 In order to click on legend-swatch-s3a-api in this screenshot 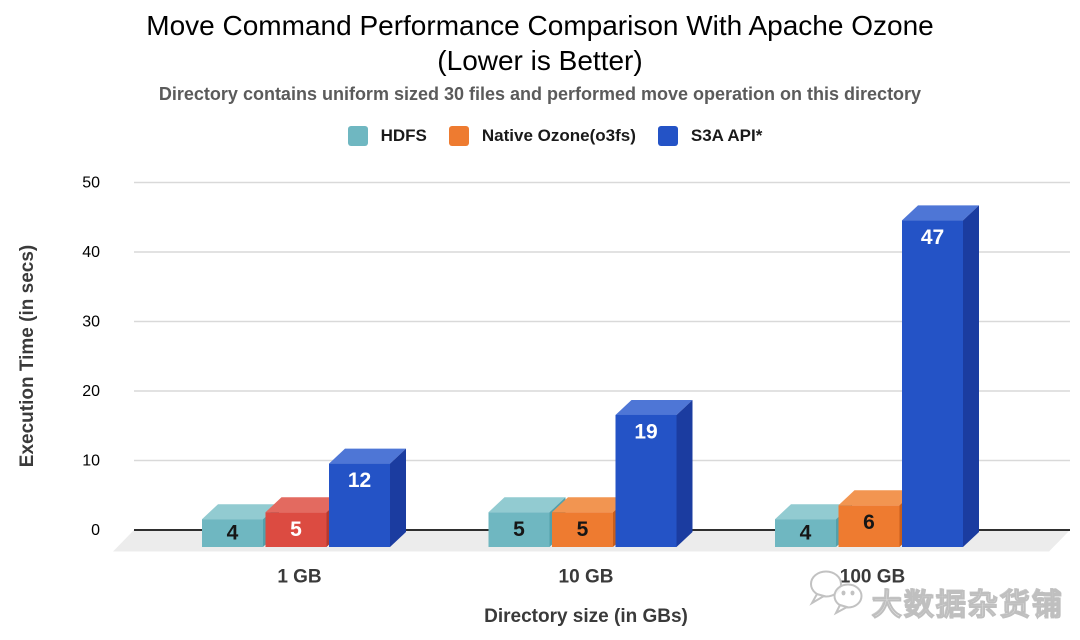, I will do `click(667, 136)`.